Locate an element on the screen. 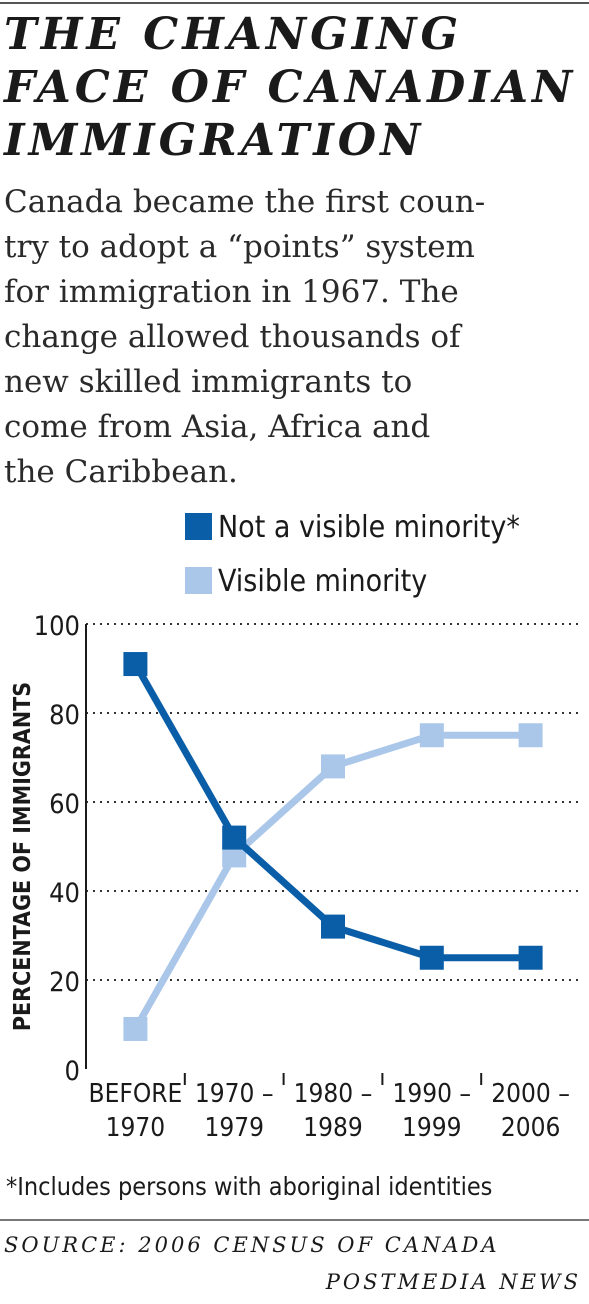 The image size is (589, 1304). y-tick-label: 80 is located at coordinates (64, 715).